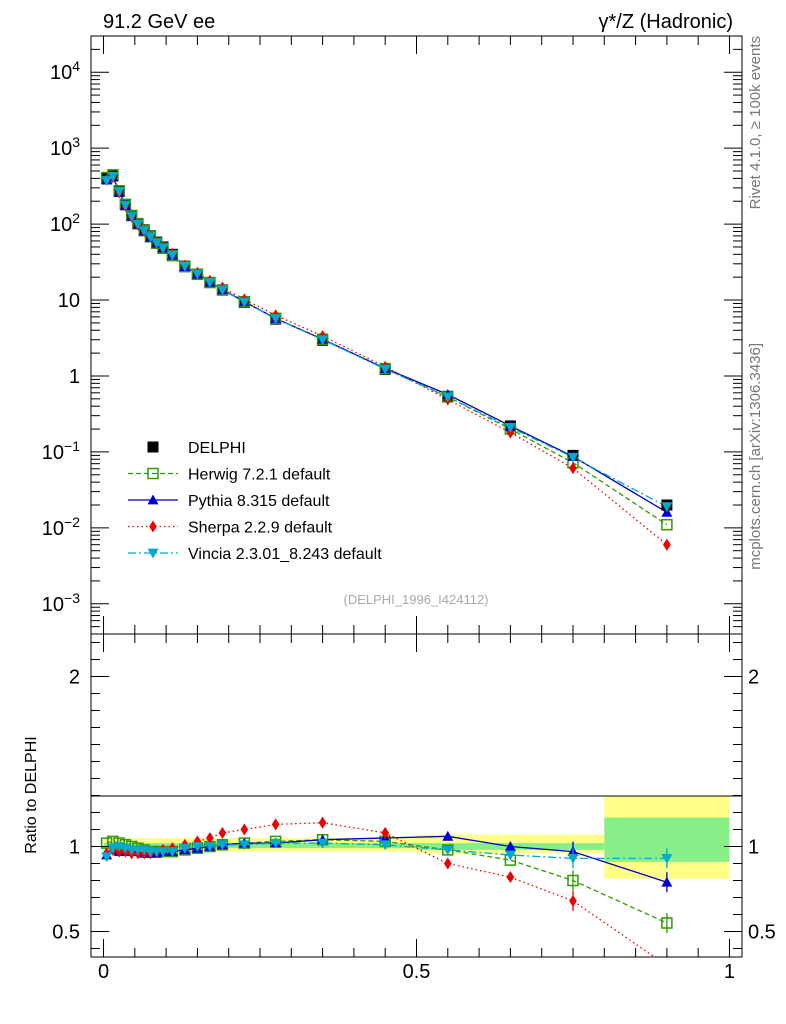 The height and width of the screenshot is (1024, 786). What do you see at coordinates (217, 448) in the screenshot?
I see `legend-delphi-label: DELPHI` at bounding box center [217, 448].